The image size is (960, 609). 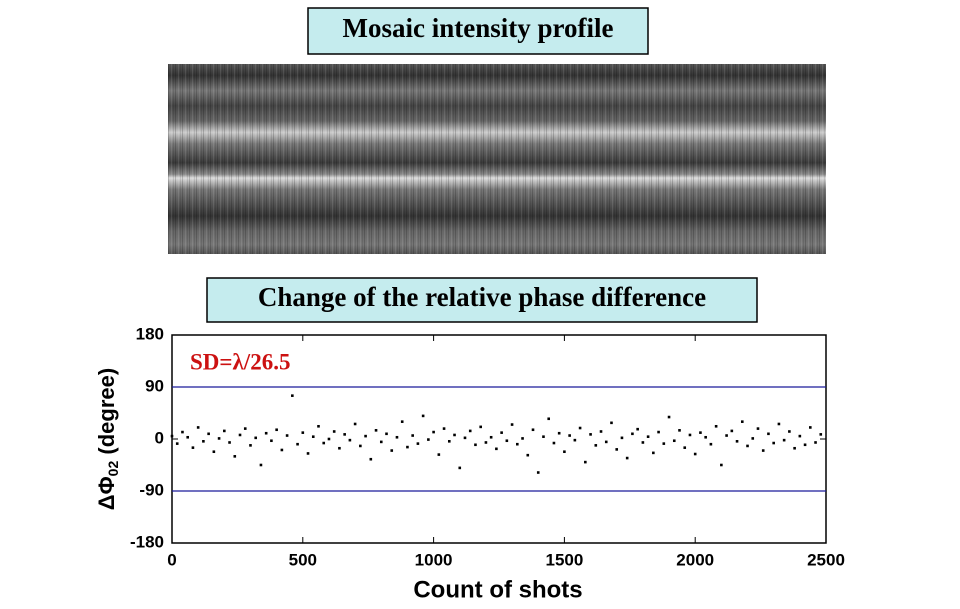 What do you see at coordinates (106, 493) in the screenshot?
I see `y-label-main: ΔΦ` at bounding box center [106, 493].